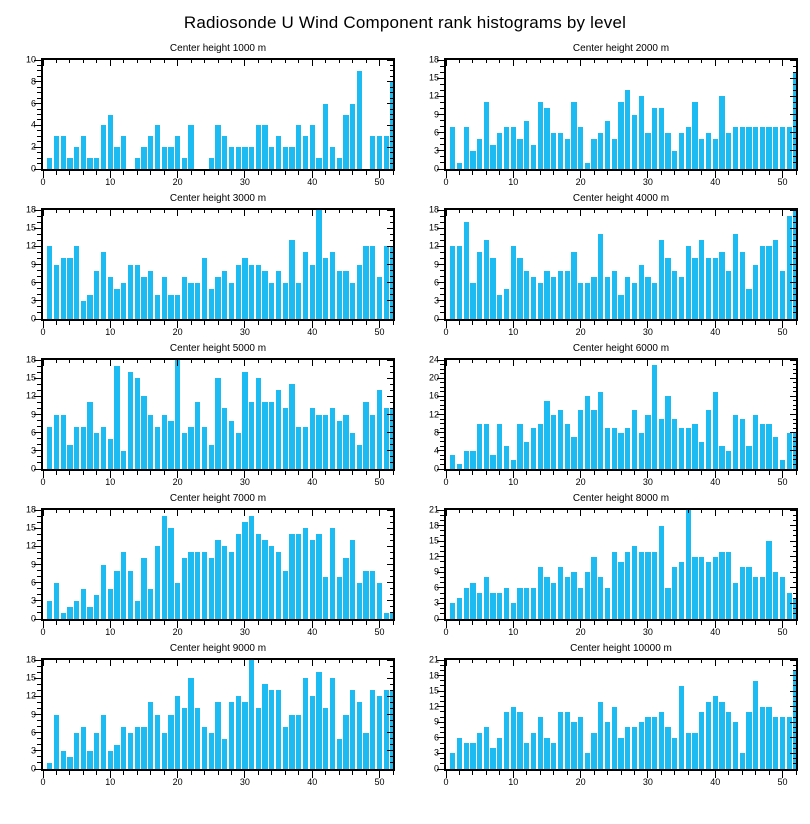 Image resolution: width=810 pixels, height=824 pixels. Describe the element at coordinates (647, 782) in the screenshot. I see `x-tick-label: 30` at that location.